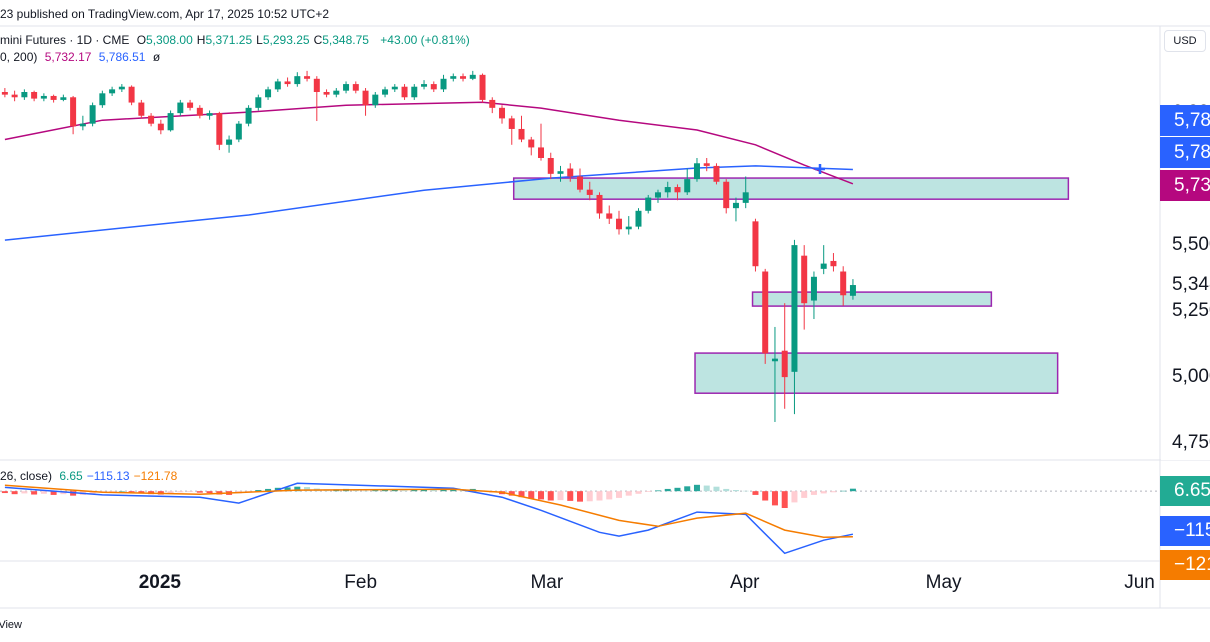 The width and height of the screenshot is (1210, 642). Describe the element at coordinates (1139, 582) in the screenshot. I see `x-tick-label: Jun` at that location.